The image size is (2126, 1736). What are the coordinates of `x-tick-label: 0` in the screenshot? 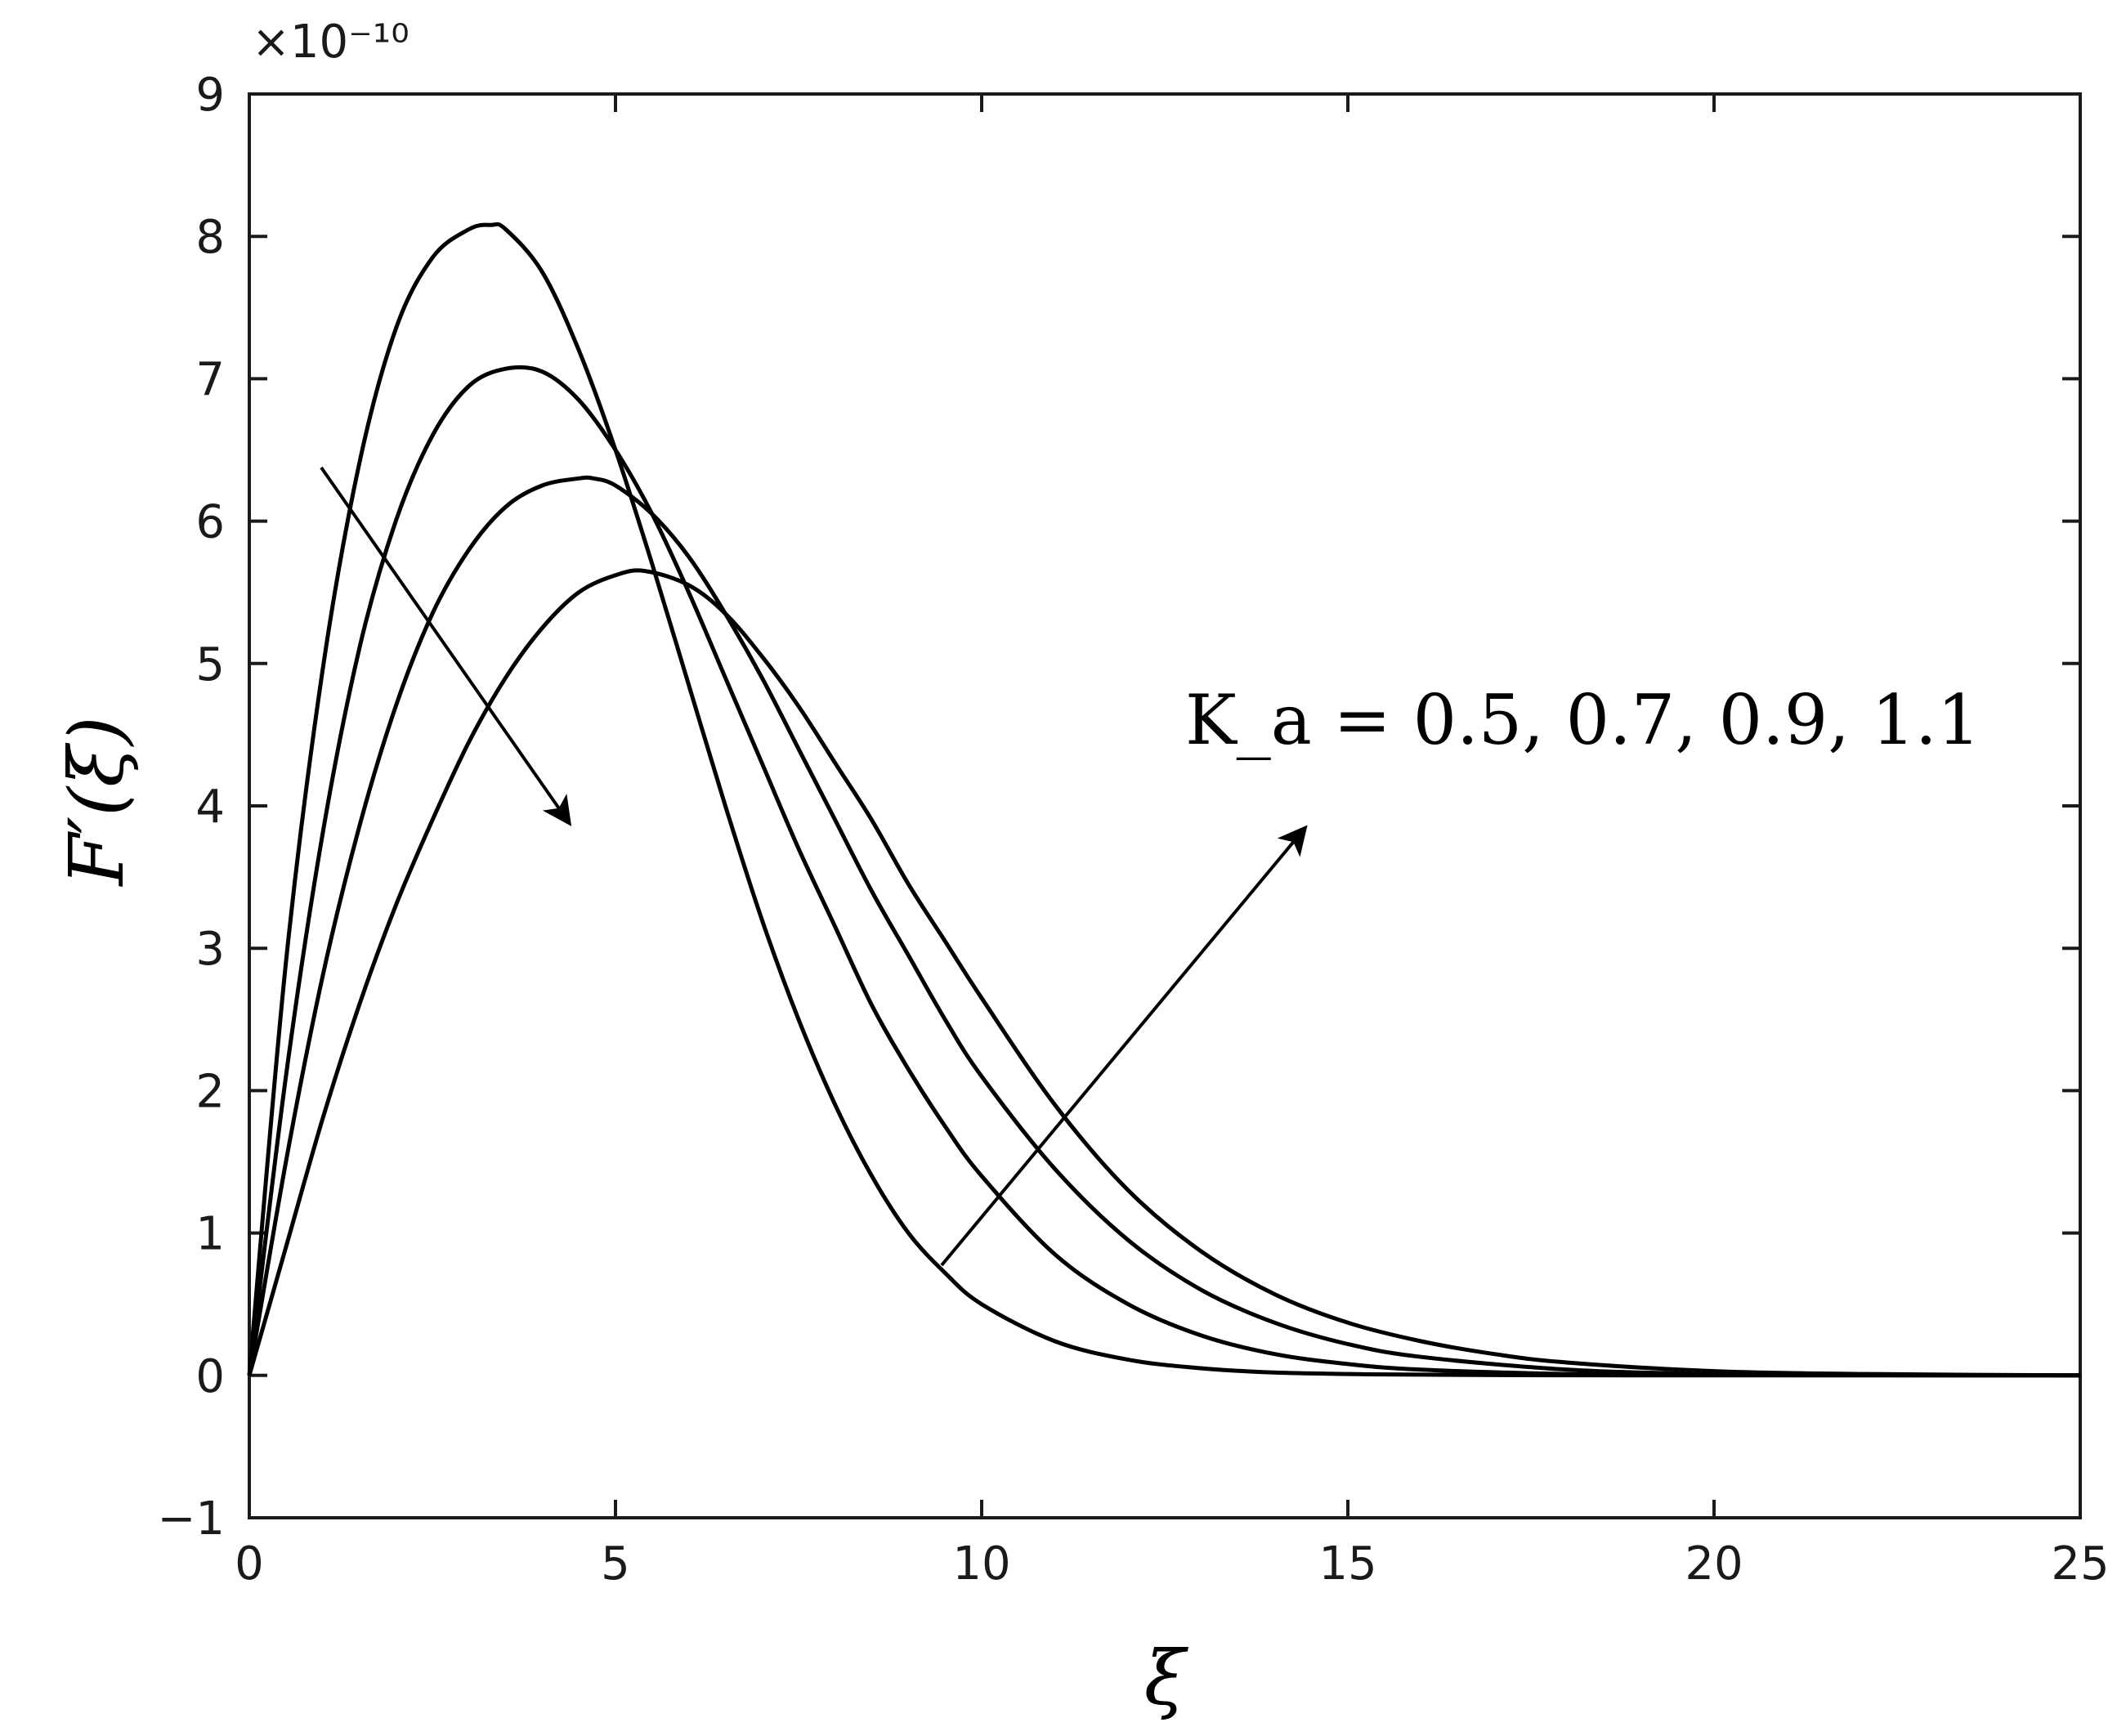 It's located at (249, 1564).